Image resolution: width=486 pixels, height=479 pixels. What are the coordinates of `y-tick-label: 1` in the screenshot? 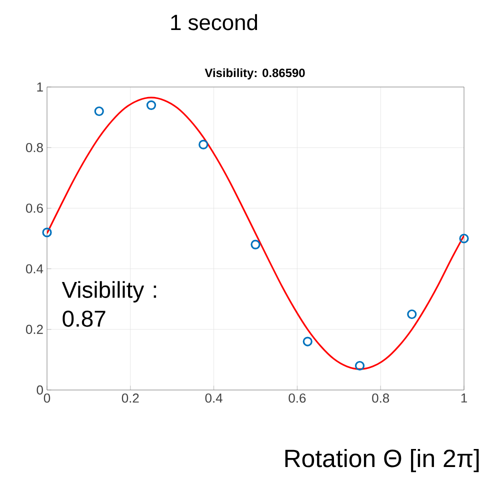 It's located at (40, 87).